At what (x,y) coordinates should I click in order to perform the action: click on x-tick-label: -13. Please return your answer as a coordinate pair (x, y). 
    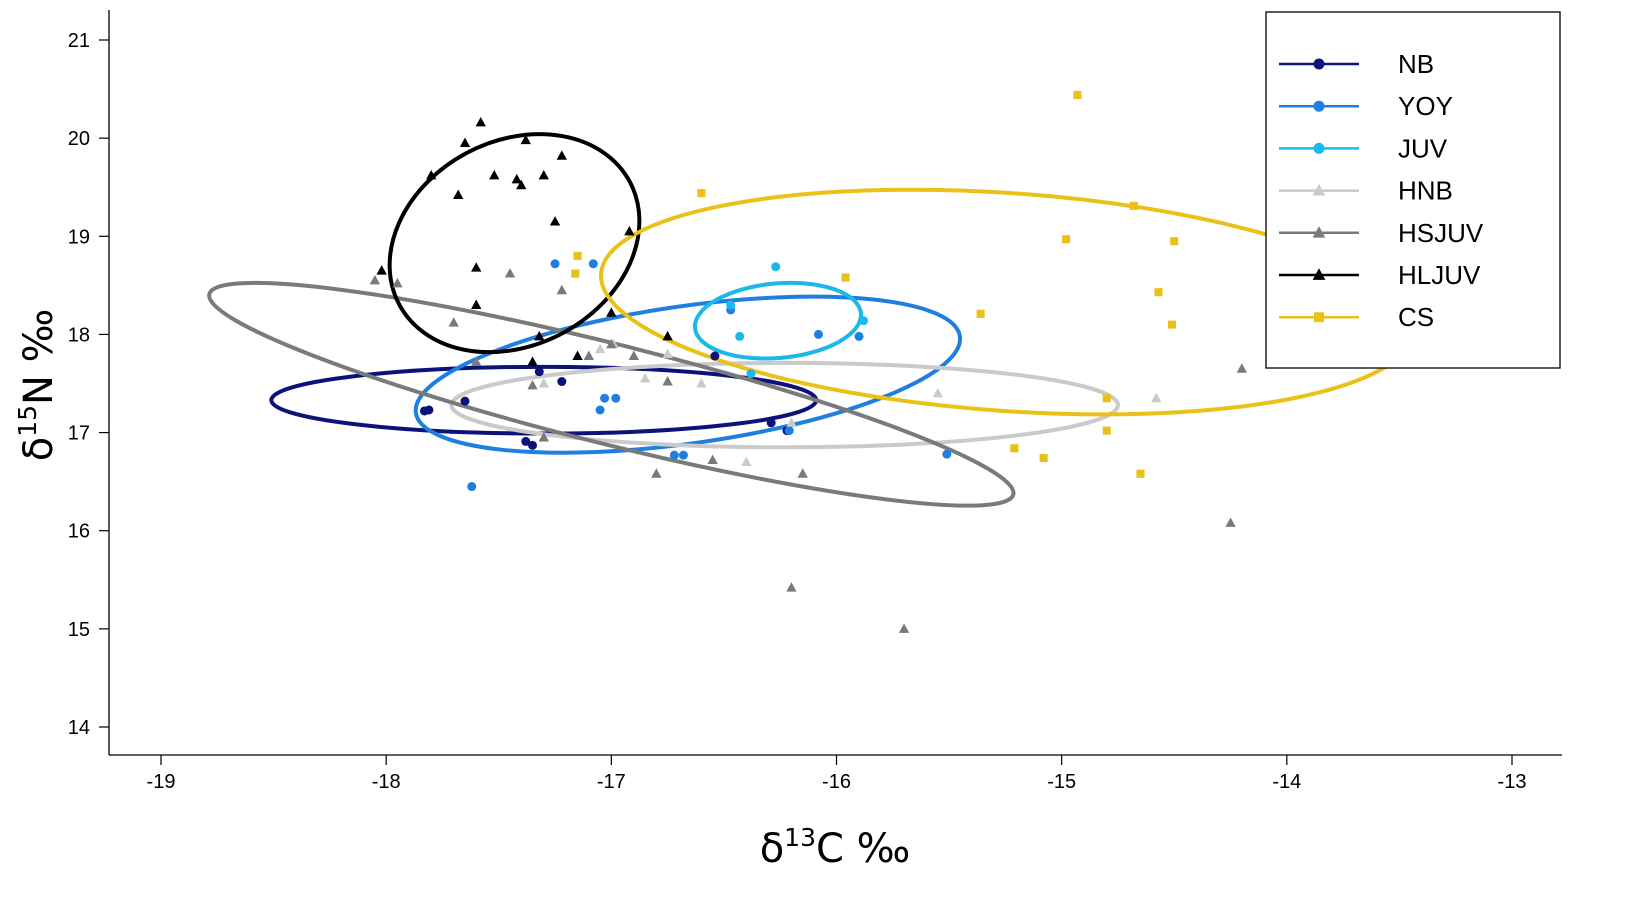
    Looking at the image, I should click on (1512, 782).